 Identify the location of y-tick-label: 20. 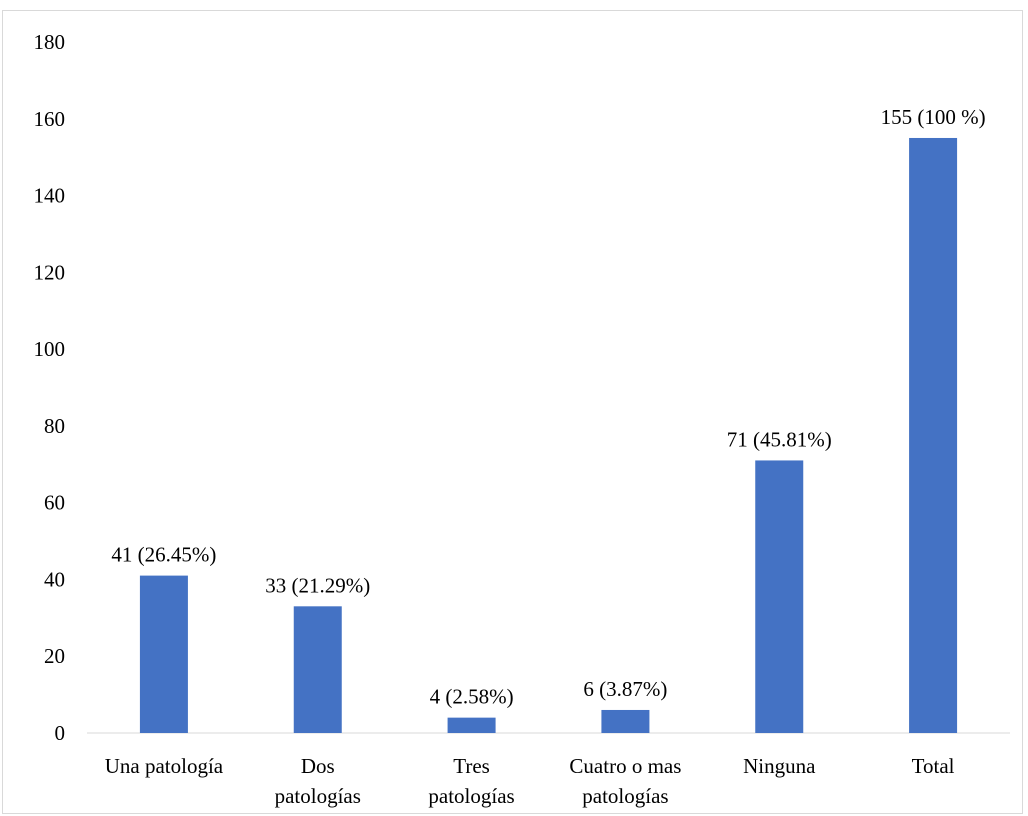
(54, 656).